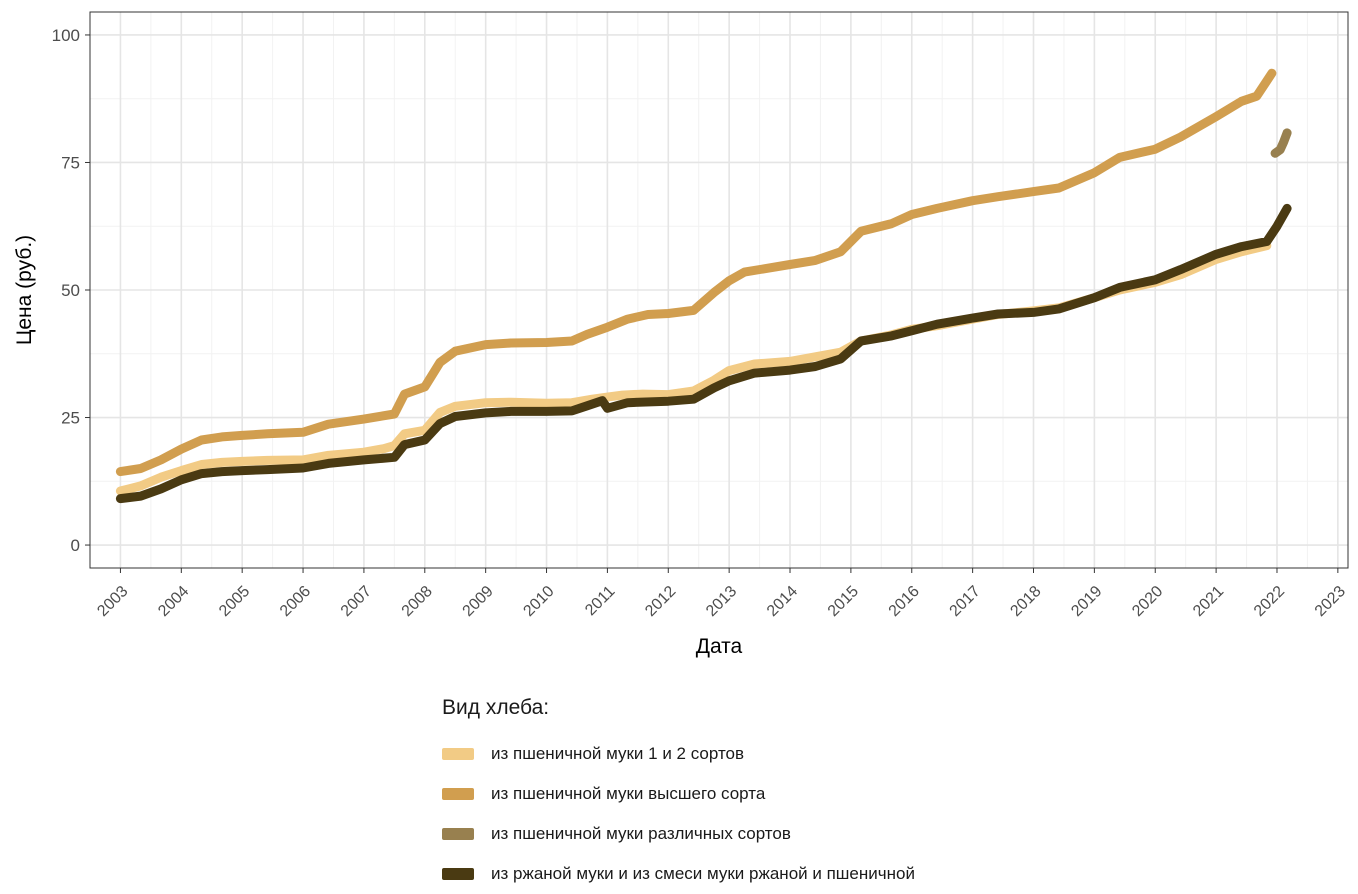 This screenshot has height=894, width=1358. Describe the element at coordinates (356, 601) in the screenshot. I see `x-tick-label: 2007` at that location.